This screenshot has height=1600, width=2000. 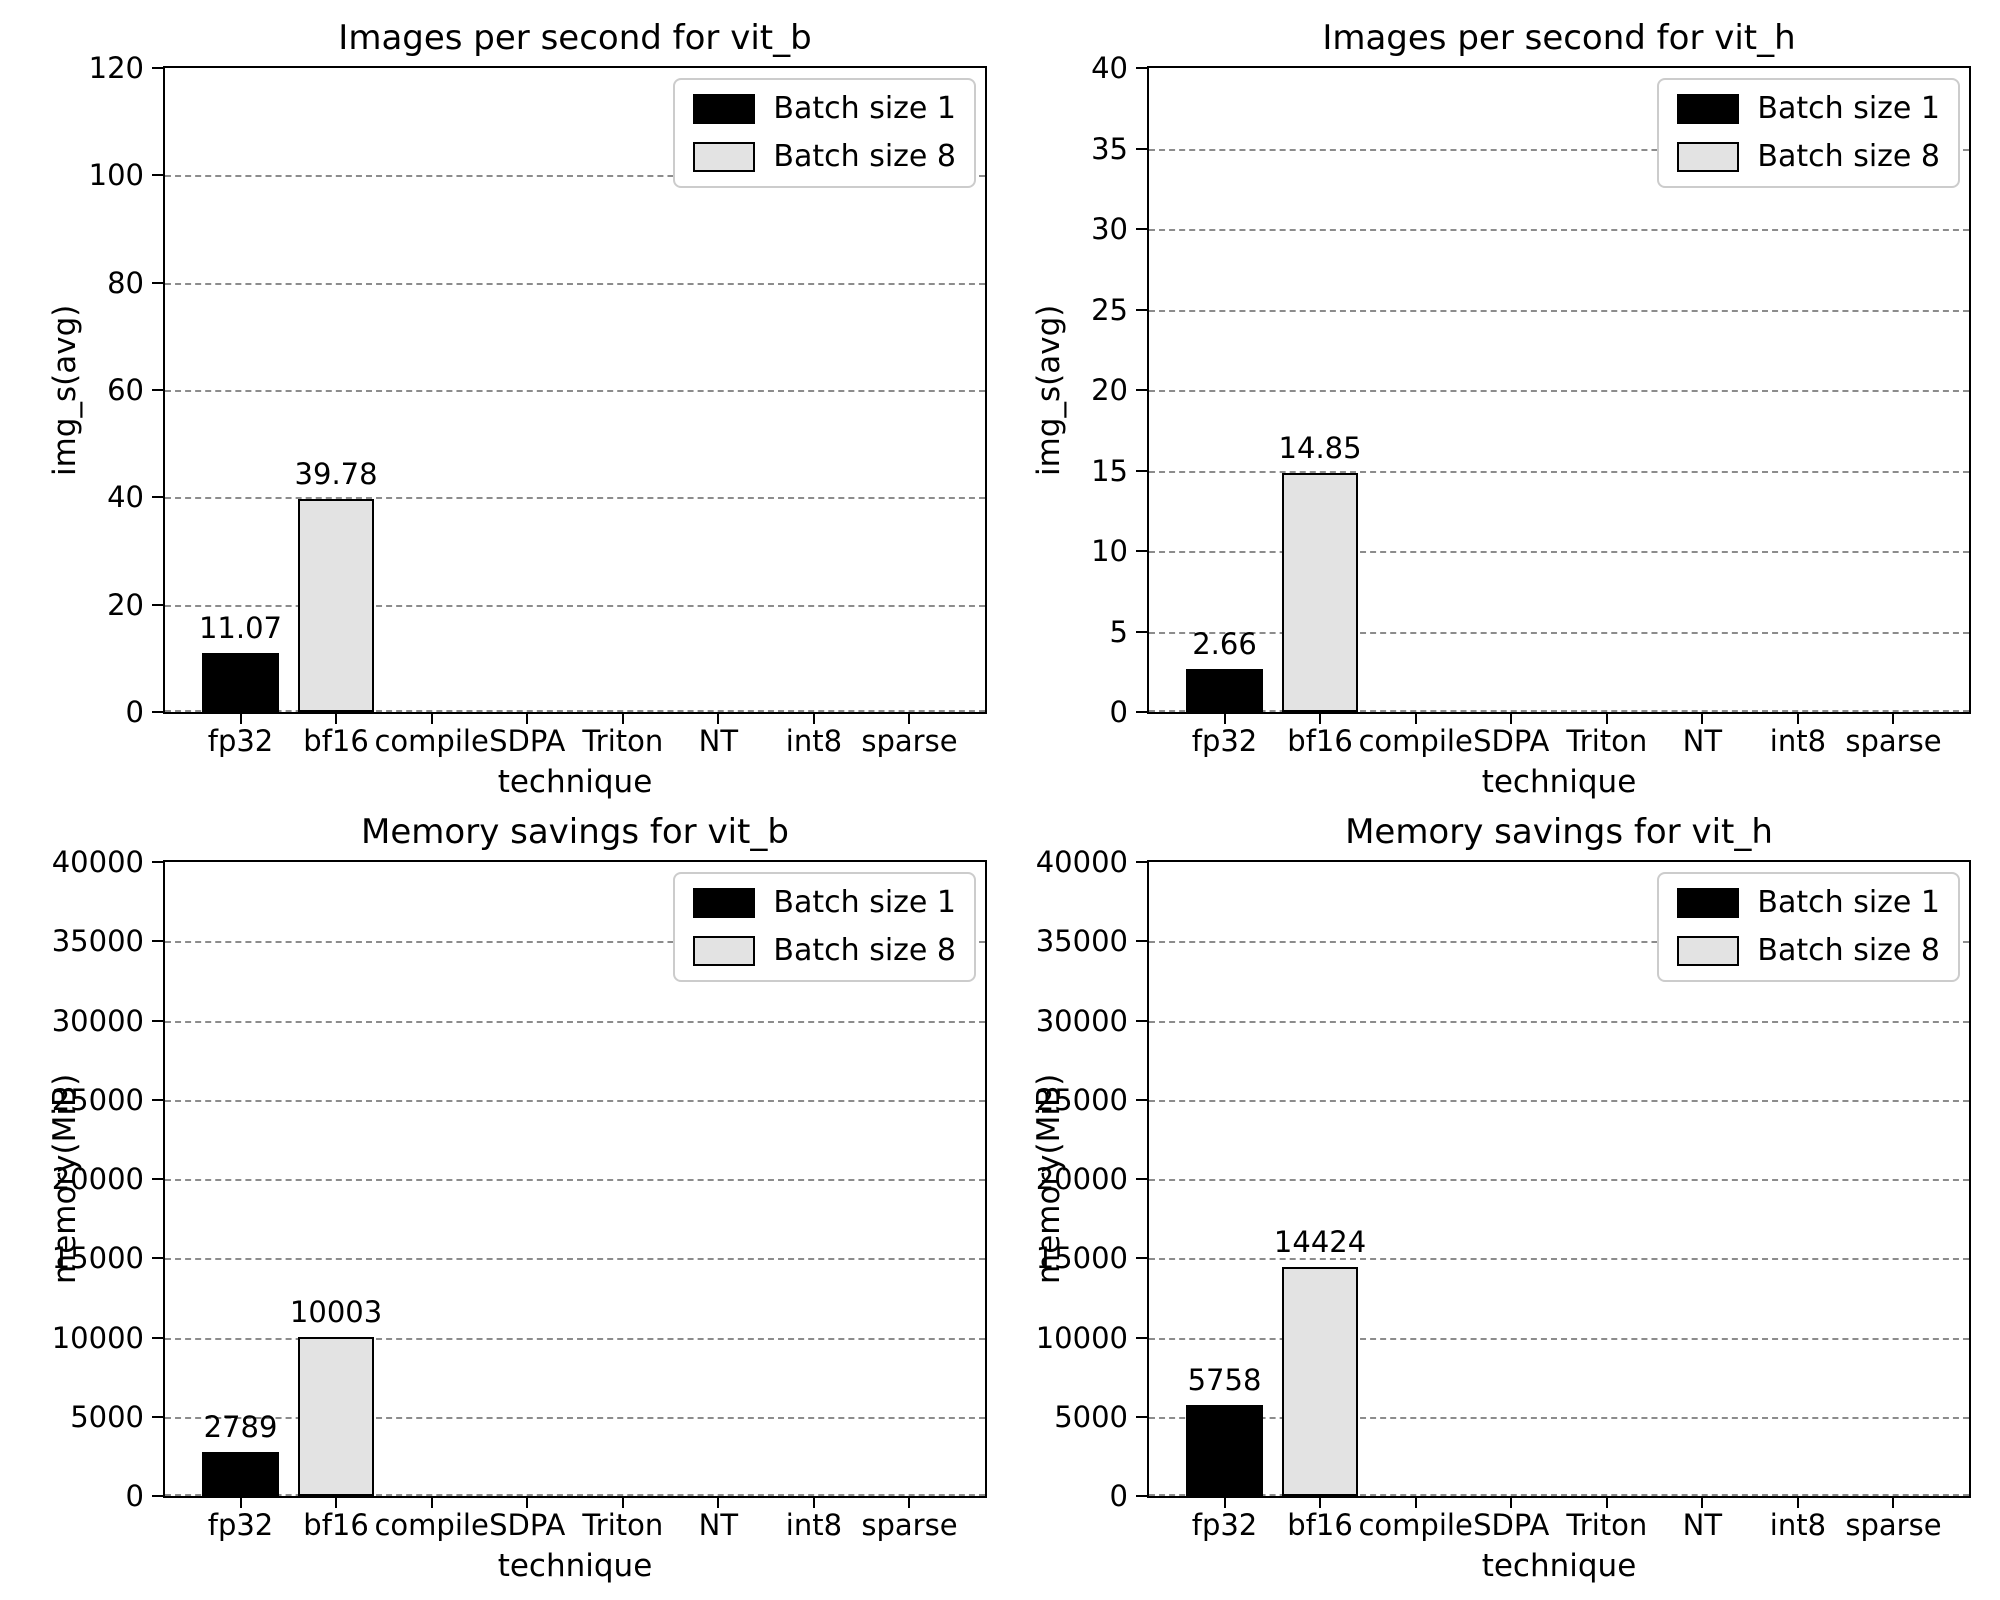 What do you see at coordinates (1109, 309) in the screenshot?
I see `y-tick-label: 25` at bounding box center [1109, 309].